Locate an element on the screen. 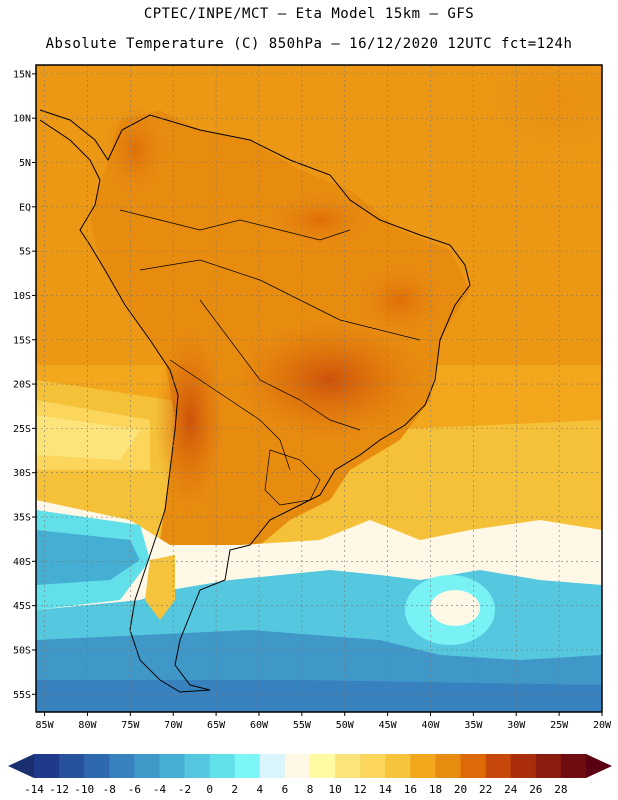 The height and width of the screenshot is (800, 618). colorbar-left-arrow is located at coordinates (21, 766).